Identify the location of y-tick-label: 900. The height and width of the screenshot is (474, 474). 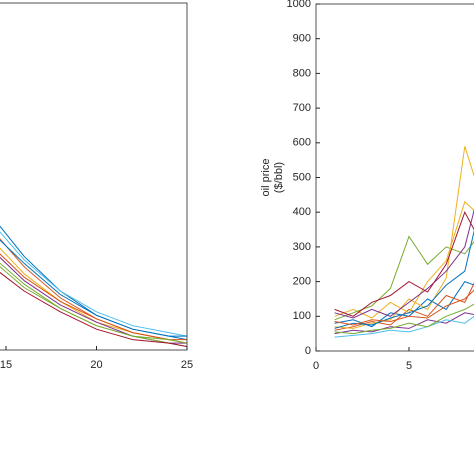
(302, 39).